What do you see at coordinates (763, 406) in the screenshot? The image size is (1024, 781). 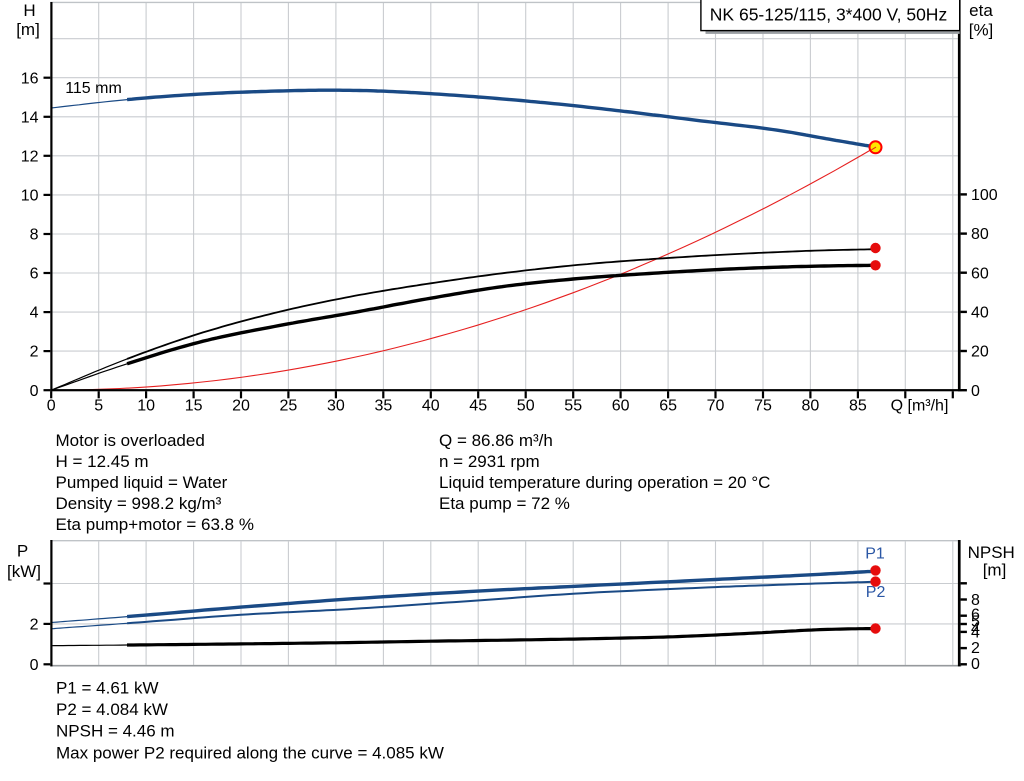 I see `svg-text: 75` at bounding box center [763, 406].